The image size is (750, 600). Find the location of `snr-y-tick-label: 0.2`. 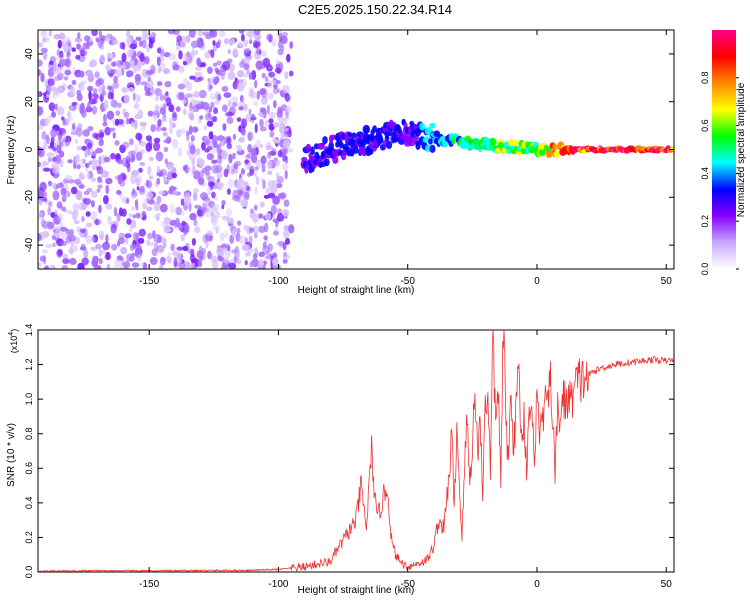

snr-y-tick-label: 0.2 is located at coordinates (29, 537).